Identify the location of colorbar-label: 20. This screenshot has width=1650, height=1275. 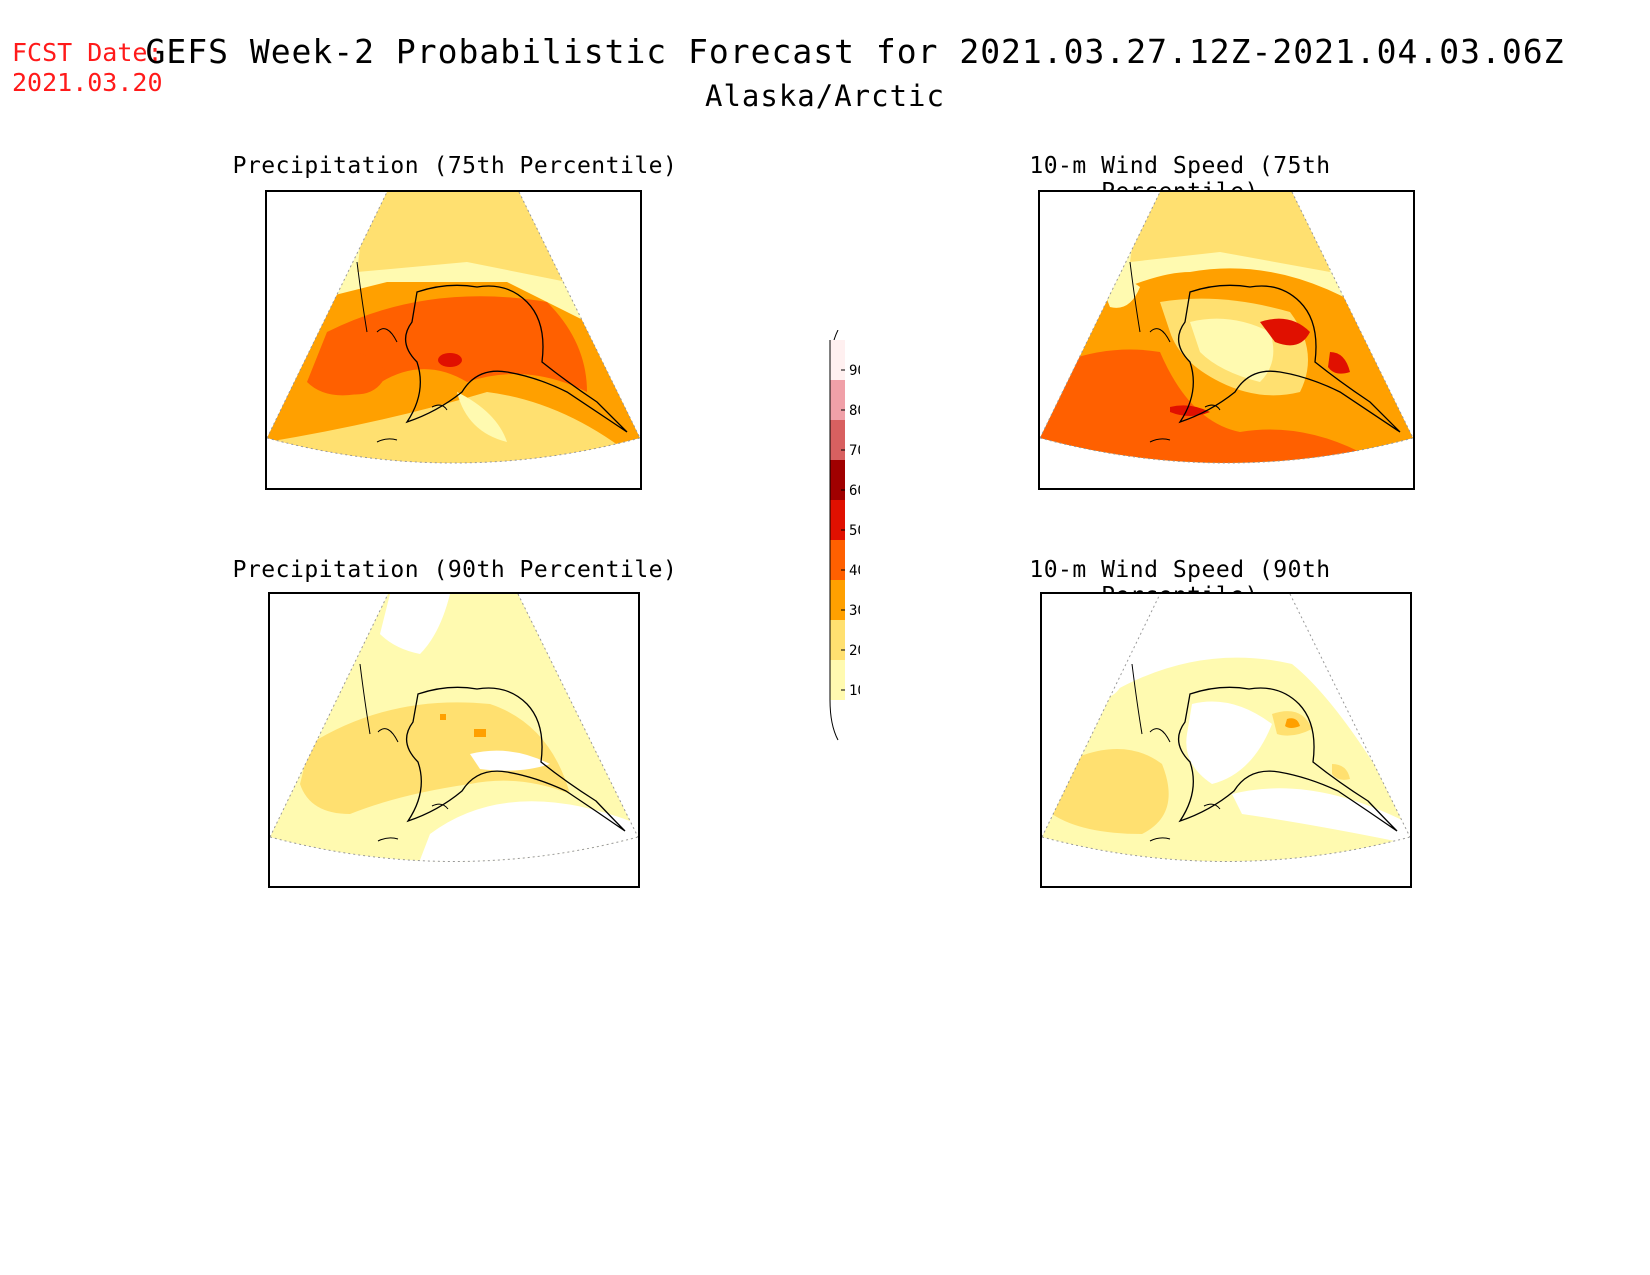
(854, 651).